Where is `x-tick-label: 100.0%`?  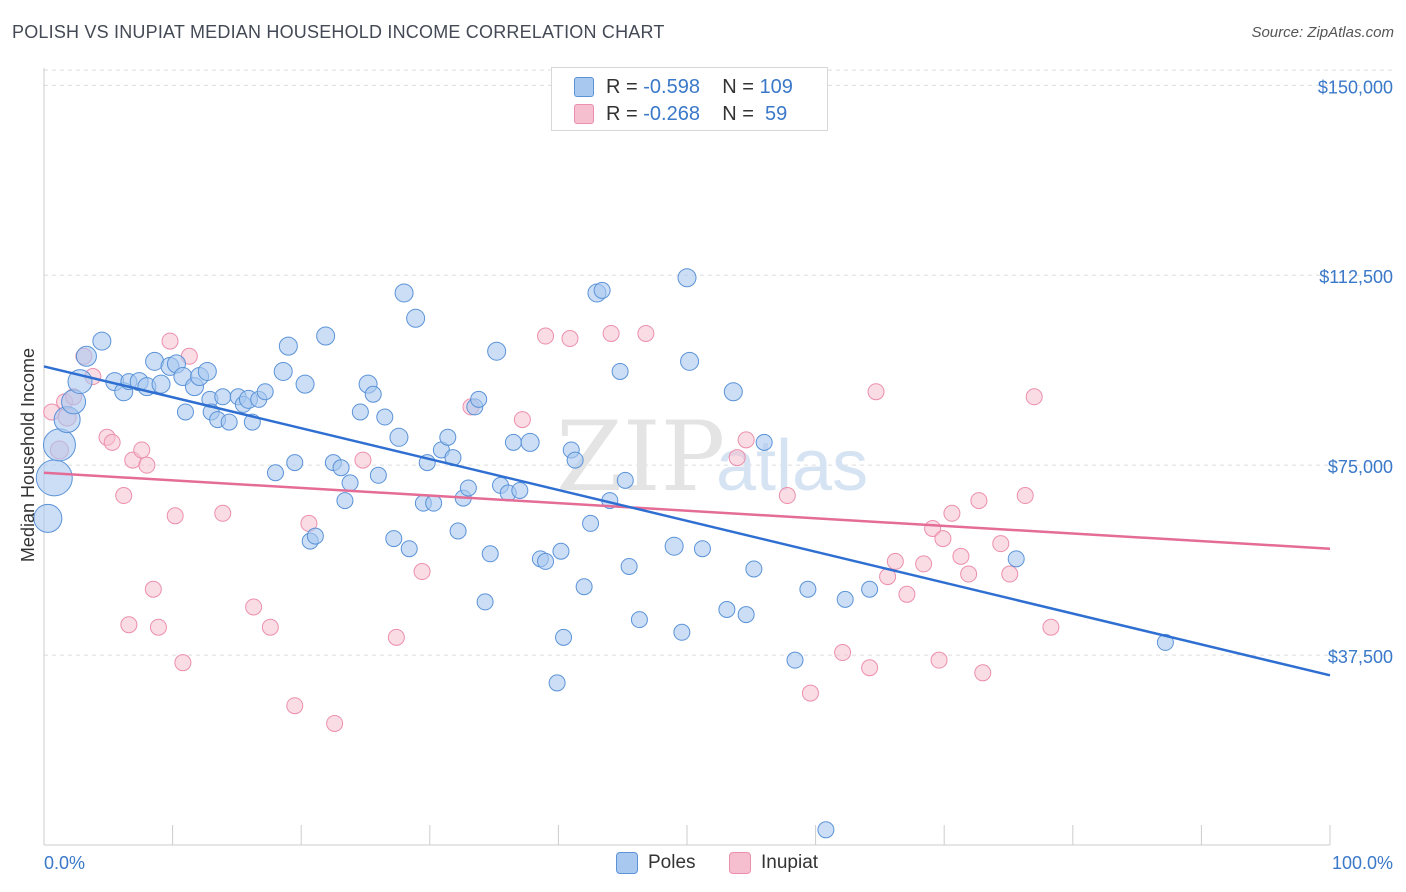 x-tick-label: 100.0% is located at coordinates (1362, 863).